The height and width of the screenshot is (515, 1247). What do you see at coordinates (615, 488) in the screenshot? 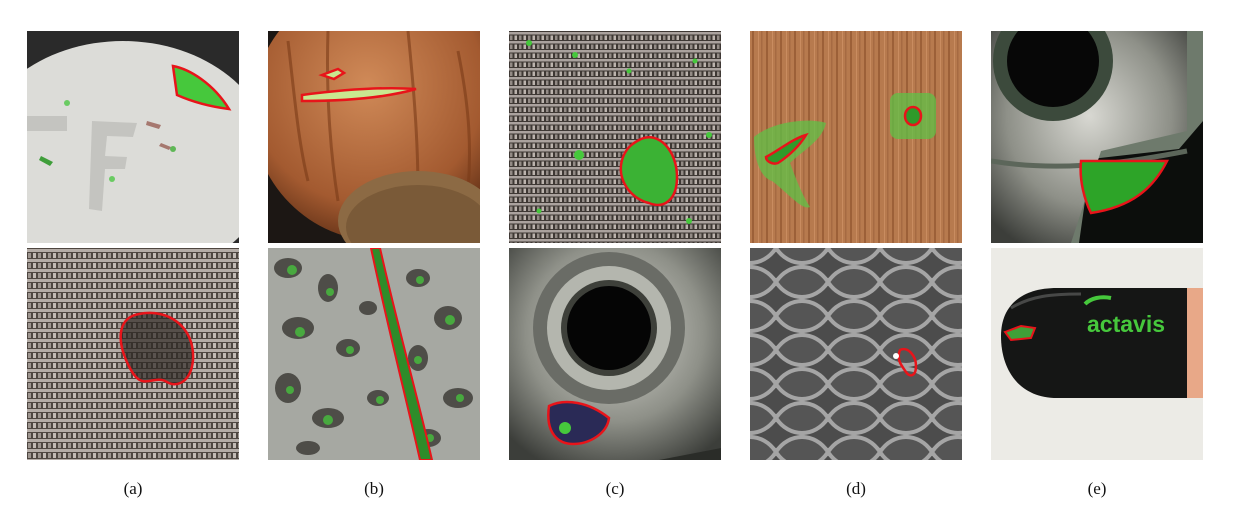
I see `caption-c: (c)` at bounding box center [615, 488].